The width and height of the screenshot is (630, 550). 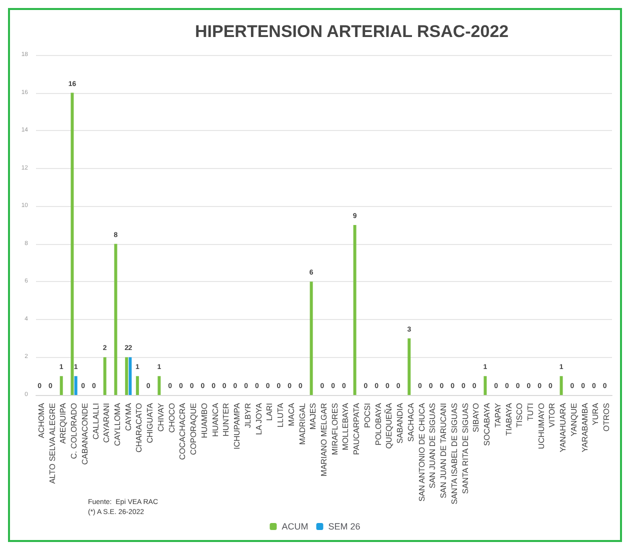 What do you see at coordinates (313, 416) in the screenshot?
I see `x-tick-label: MAJES` at bounding box center [313, 416].